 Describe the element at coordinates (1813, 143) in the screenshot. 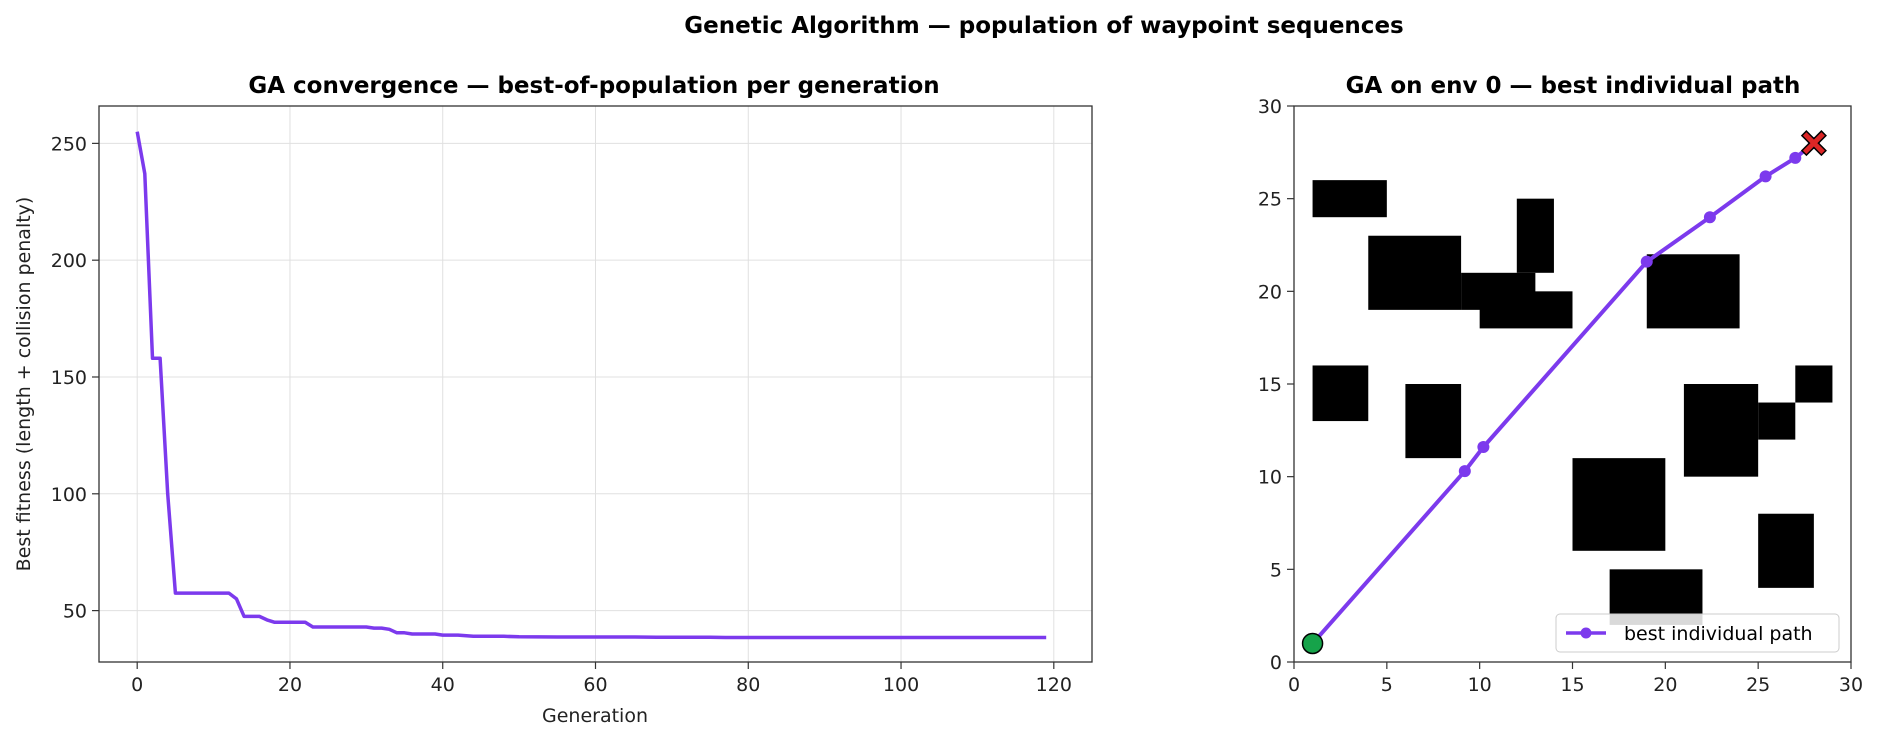

I see `goal-marker` at that location.